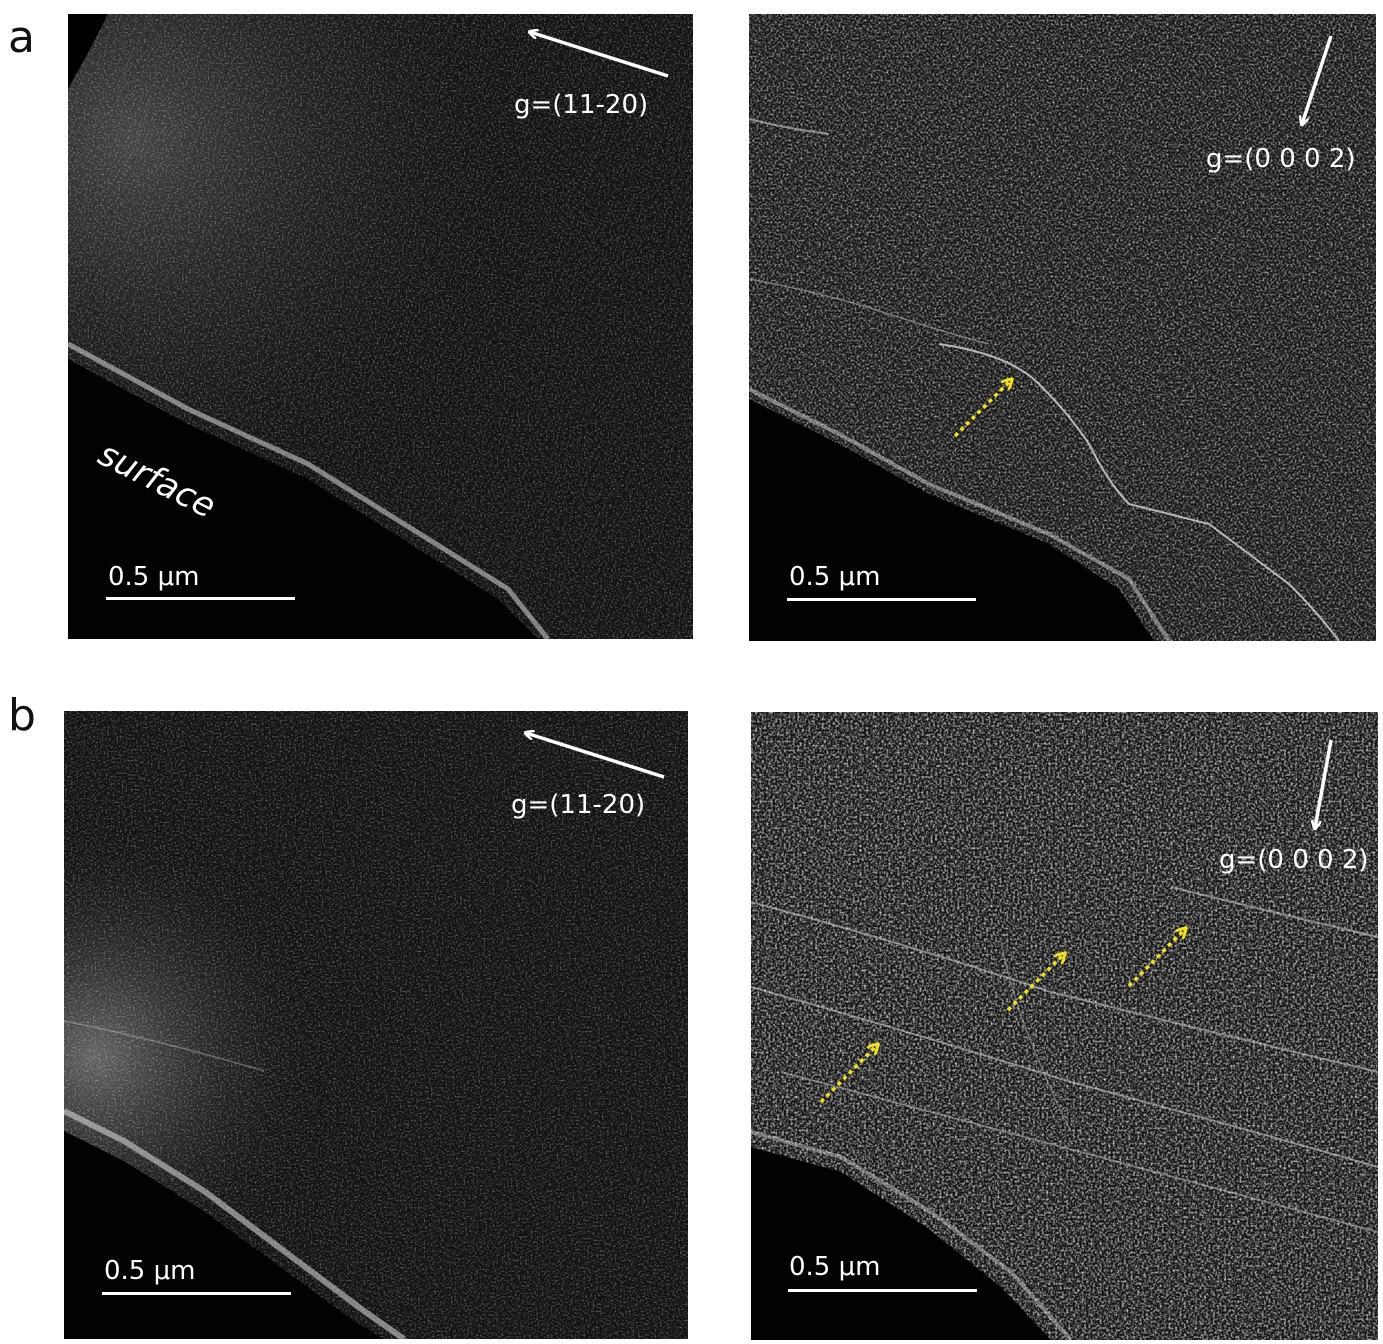  Describe the element at coordinates (22, 715) in the screenshot. I see `row-label-b: b` at that location.